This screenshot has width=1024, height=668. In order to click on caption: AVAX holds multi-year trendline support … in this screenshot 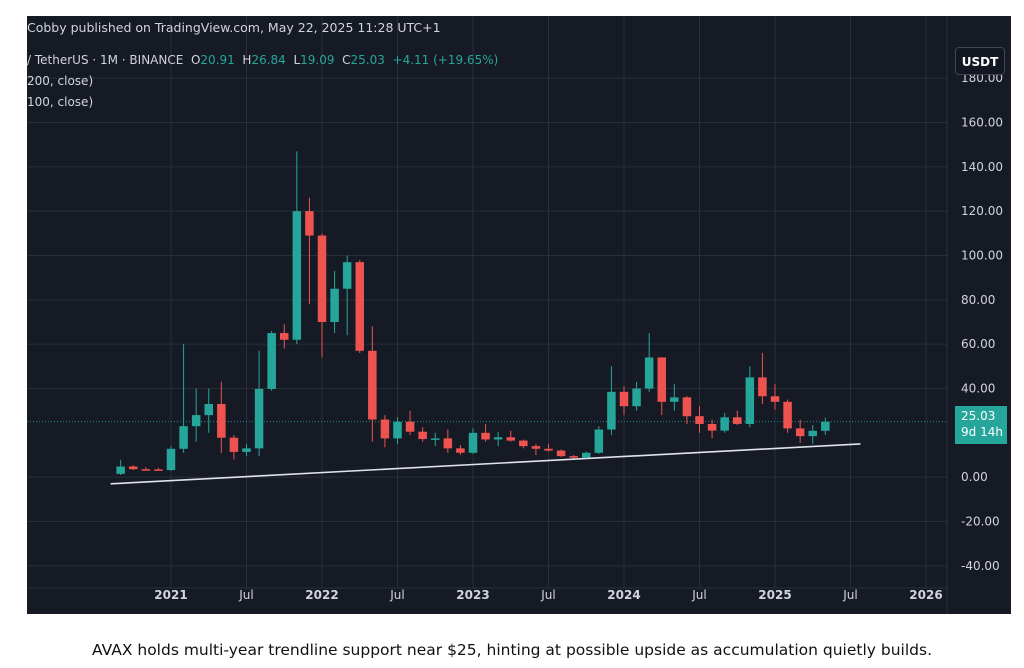, I will do `click(512, 650)`.